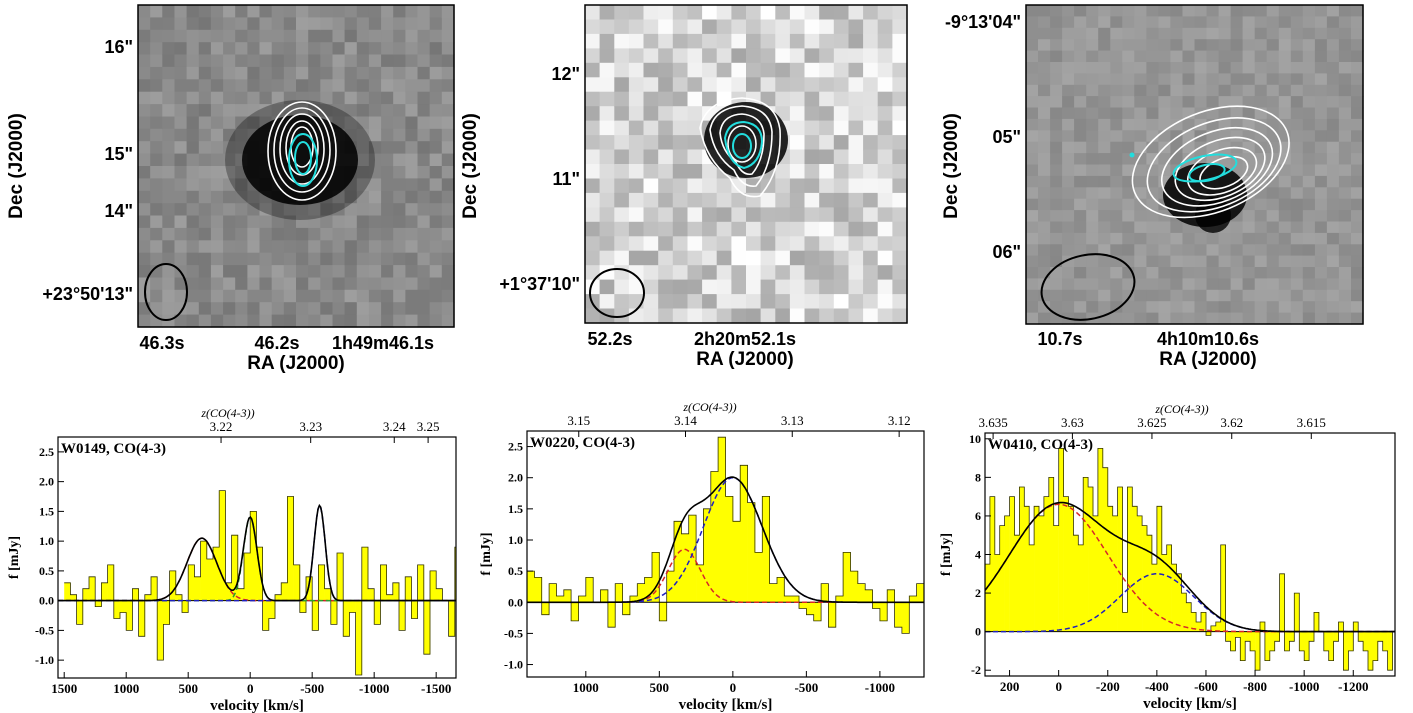  I want to click on spectrum-1-histogram, so click(260, 582).